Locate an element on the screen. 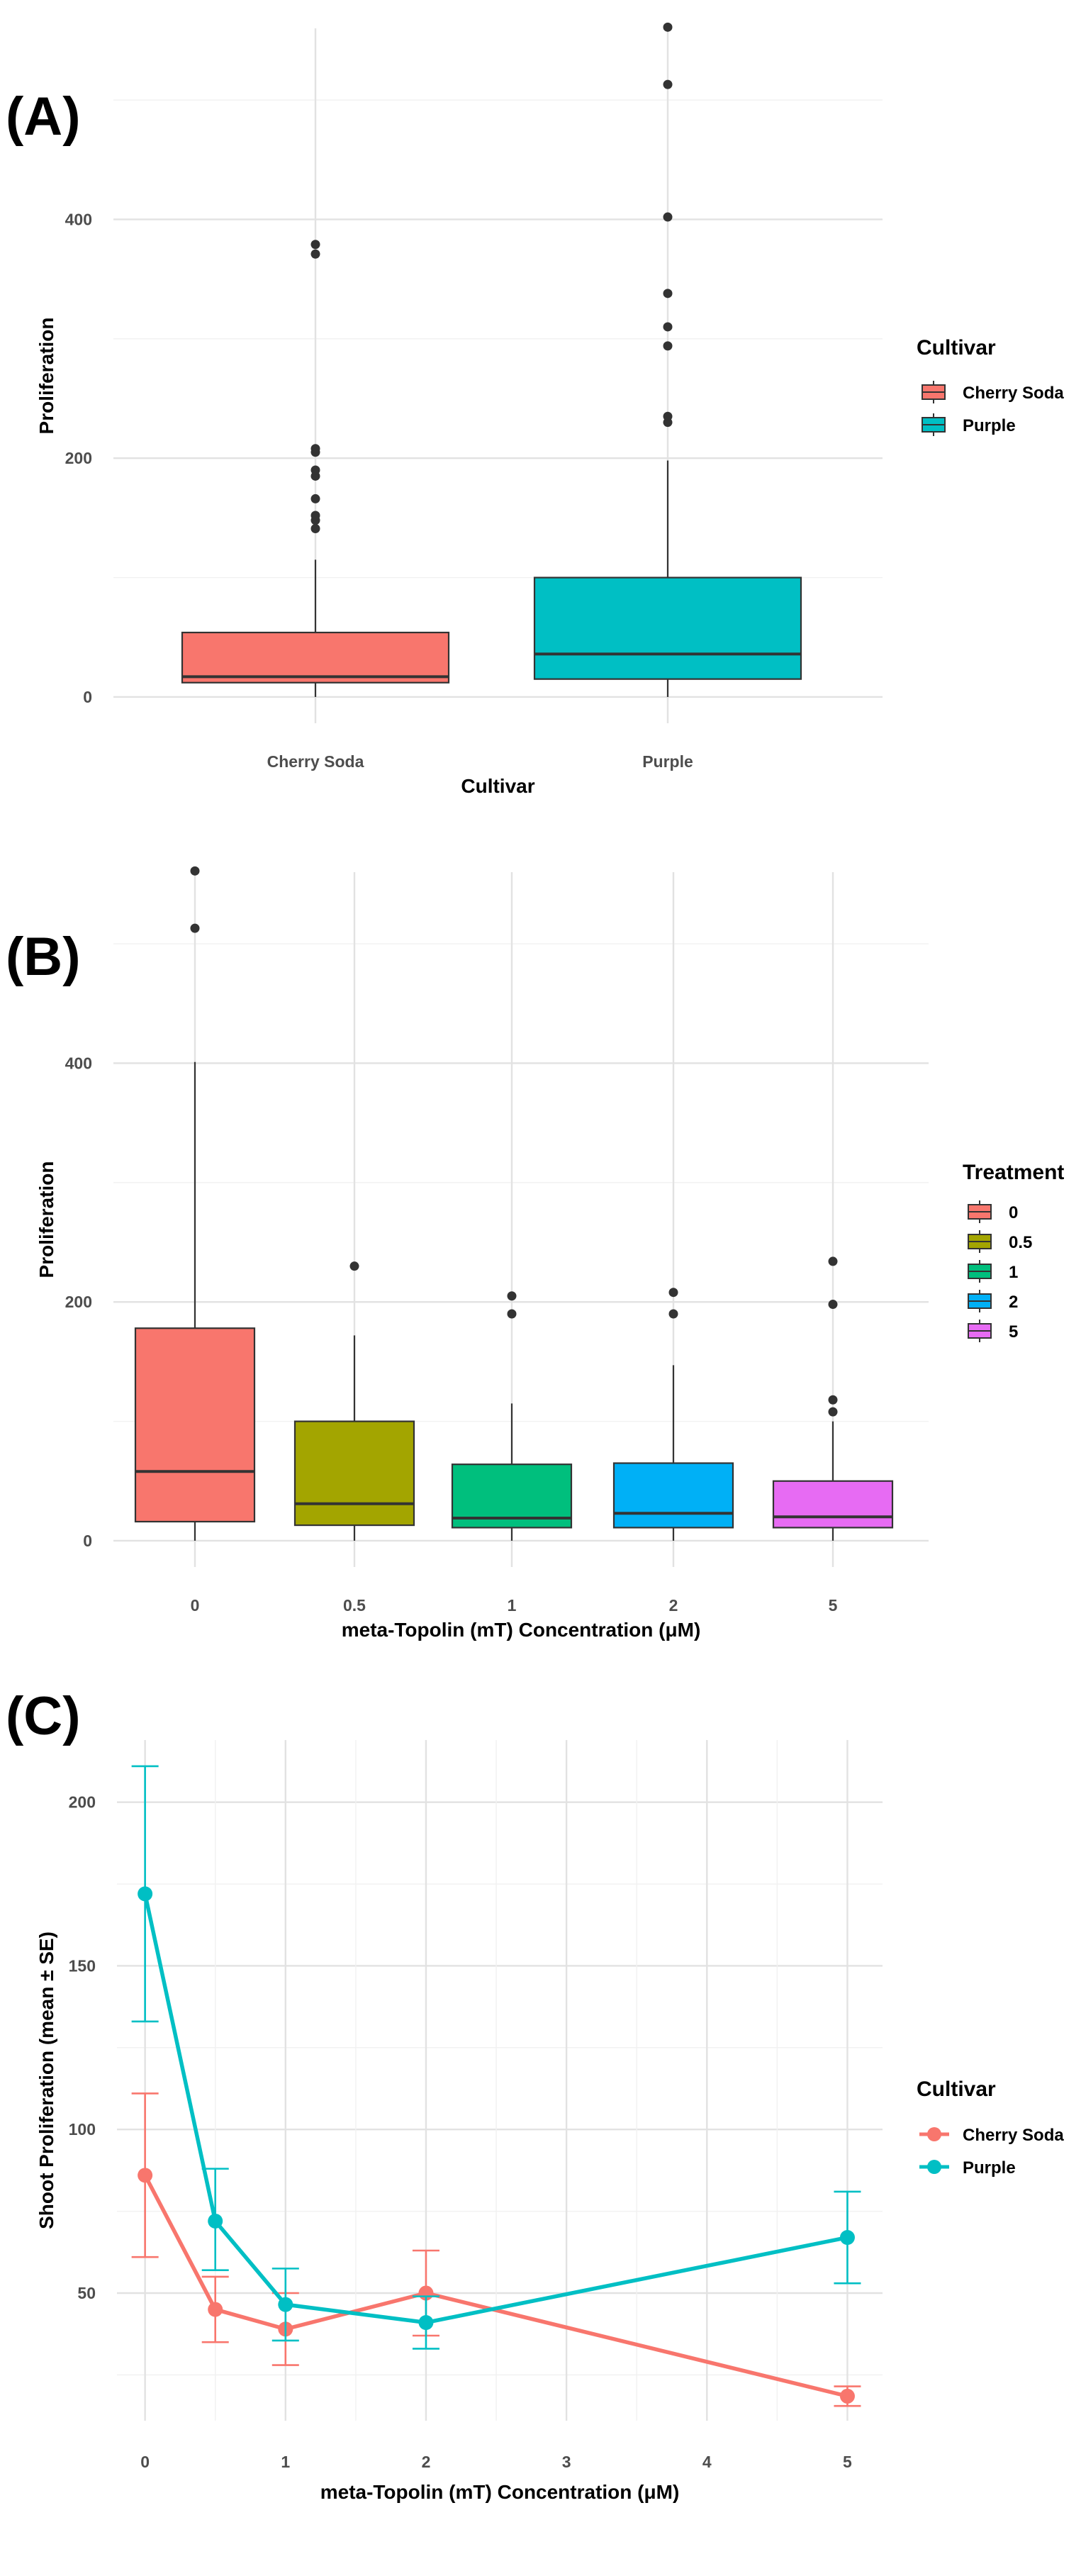  panel-label: (A) is located at coordinates (44, 117).